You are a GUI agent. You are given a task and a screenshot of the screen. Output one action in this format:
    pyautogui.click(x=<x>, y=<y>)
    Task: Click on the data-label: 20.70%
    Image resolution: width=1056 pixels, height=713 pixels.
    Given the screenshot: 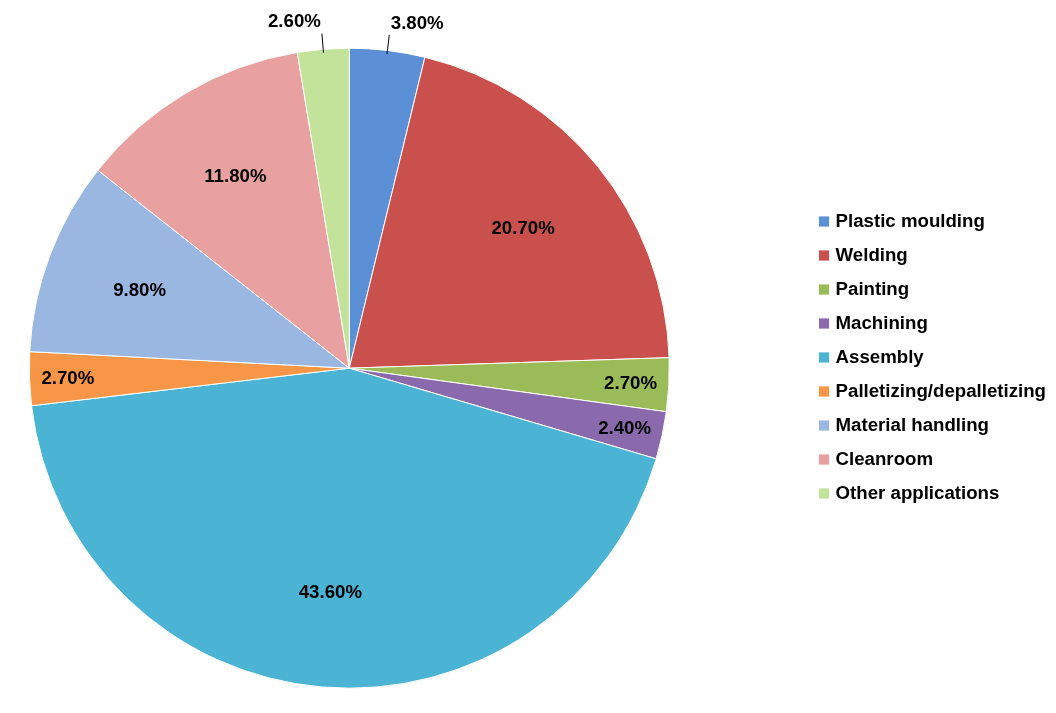 What is the action you would take?
    pyautogui.click(x=523, y=227)
    